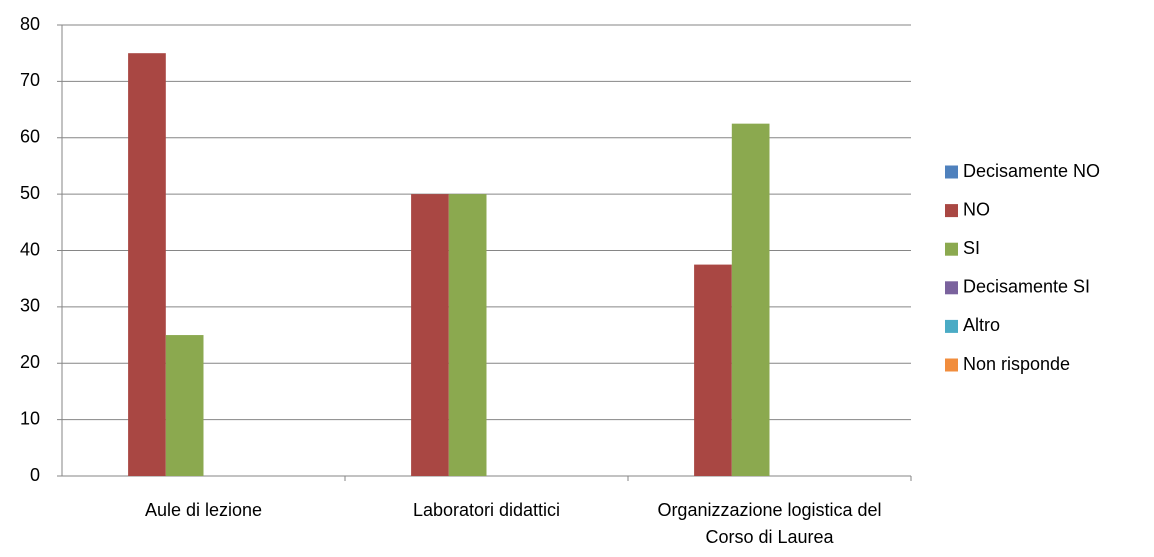  What do you see at coordinates (976, 209) in the screenshot?
I see `legend-label: NO` at bounding box center [976, 209].